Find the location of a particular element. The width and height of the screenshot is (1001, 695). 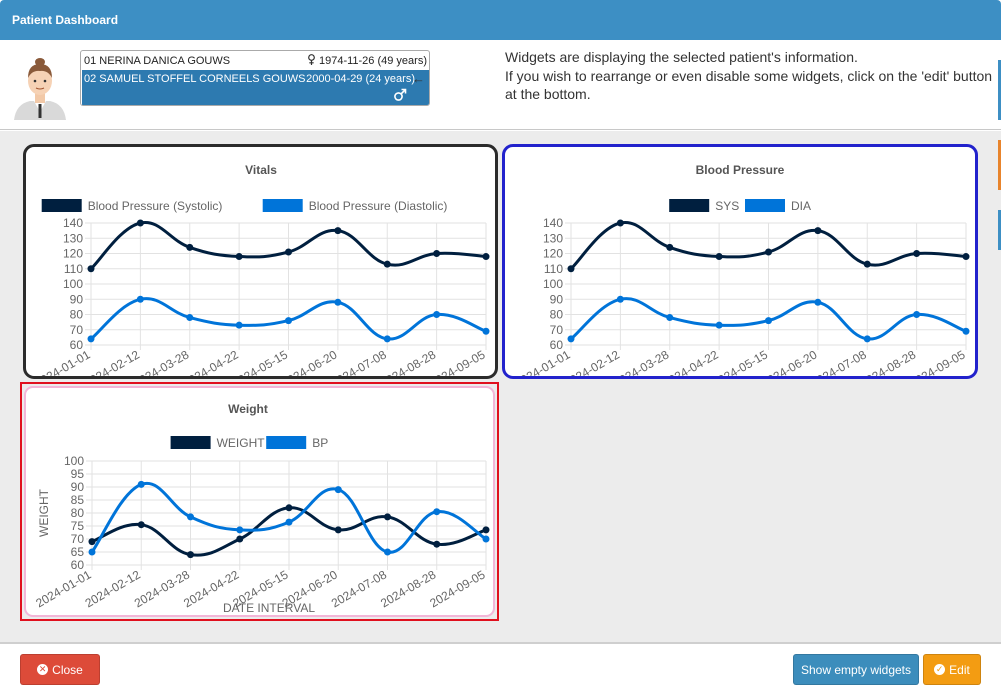

footer-bar: ✕ Close Show empty widgets ✓ Edit is located at coordinates (500, 668).